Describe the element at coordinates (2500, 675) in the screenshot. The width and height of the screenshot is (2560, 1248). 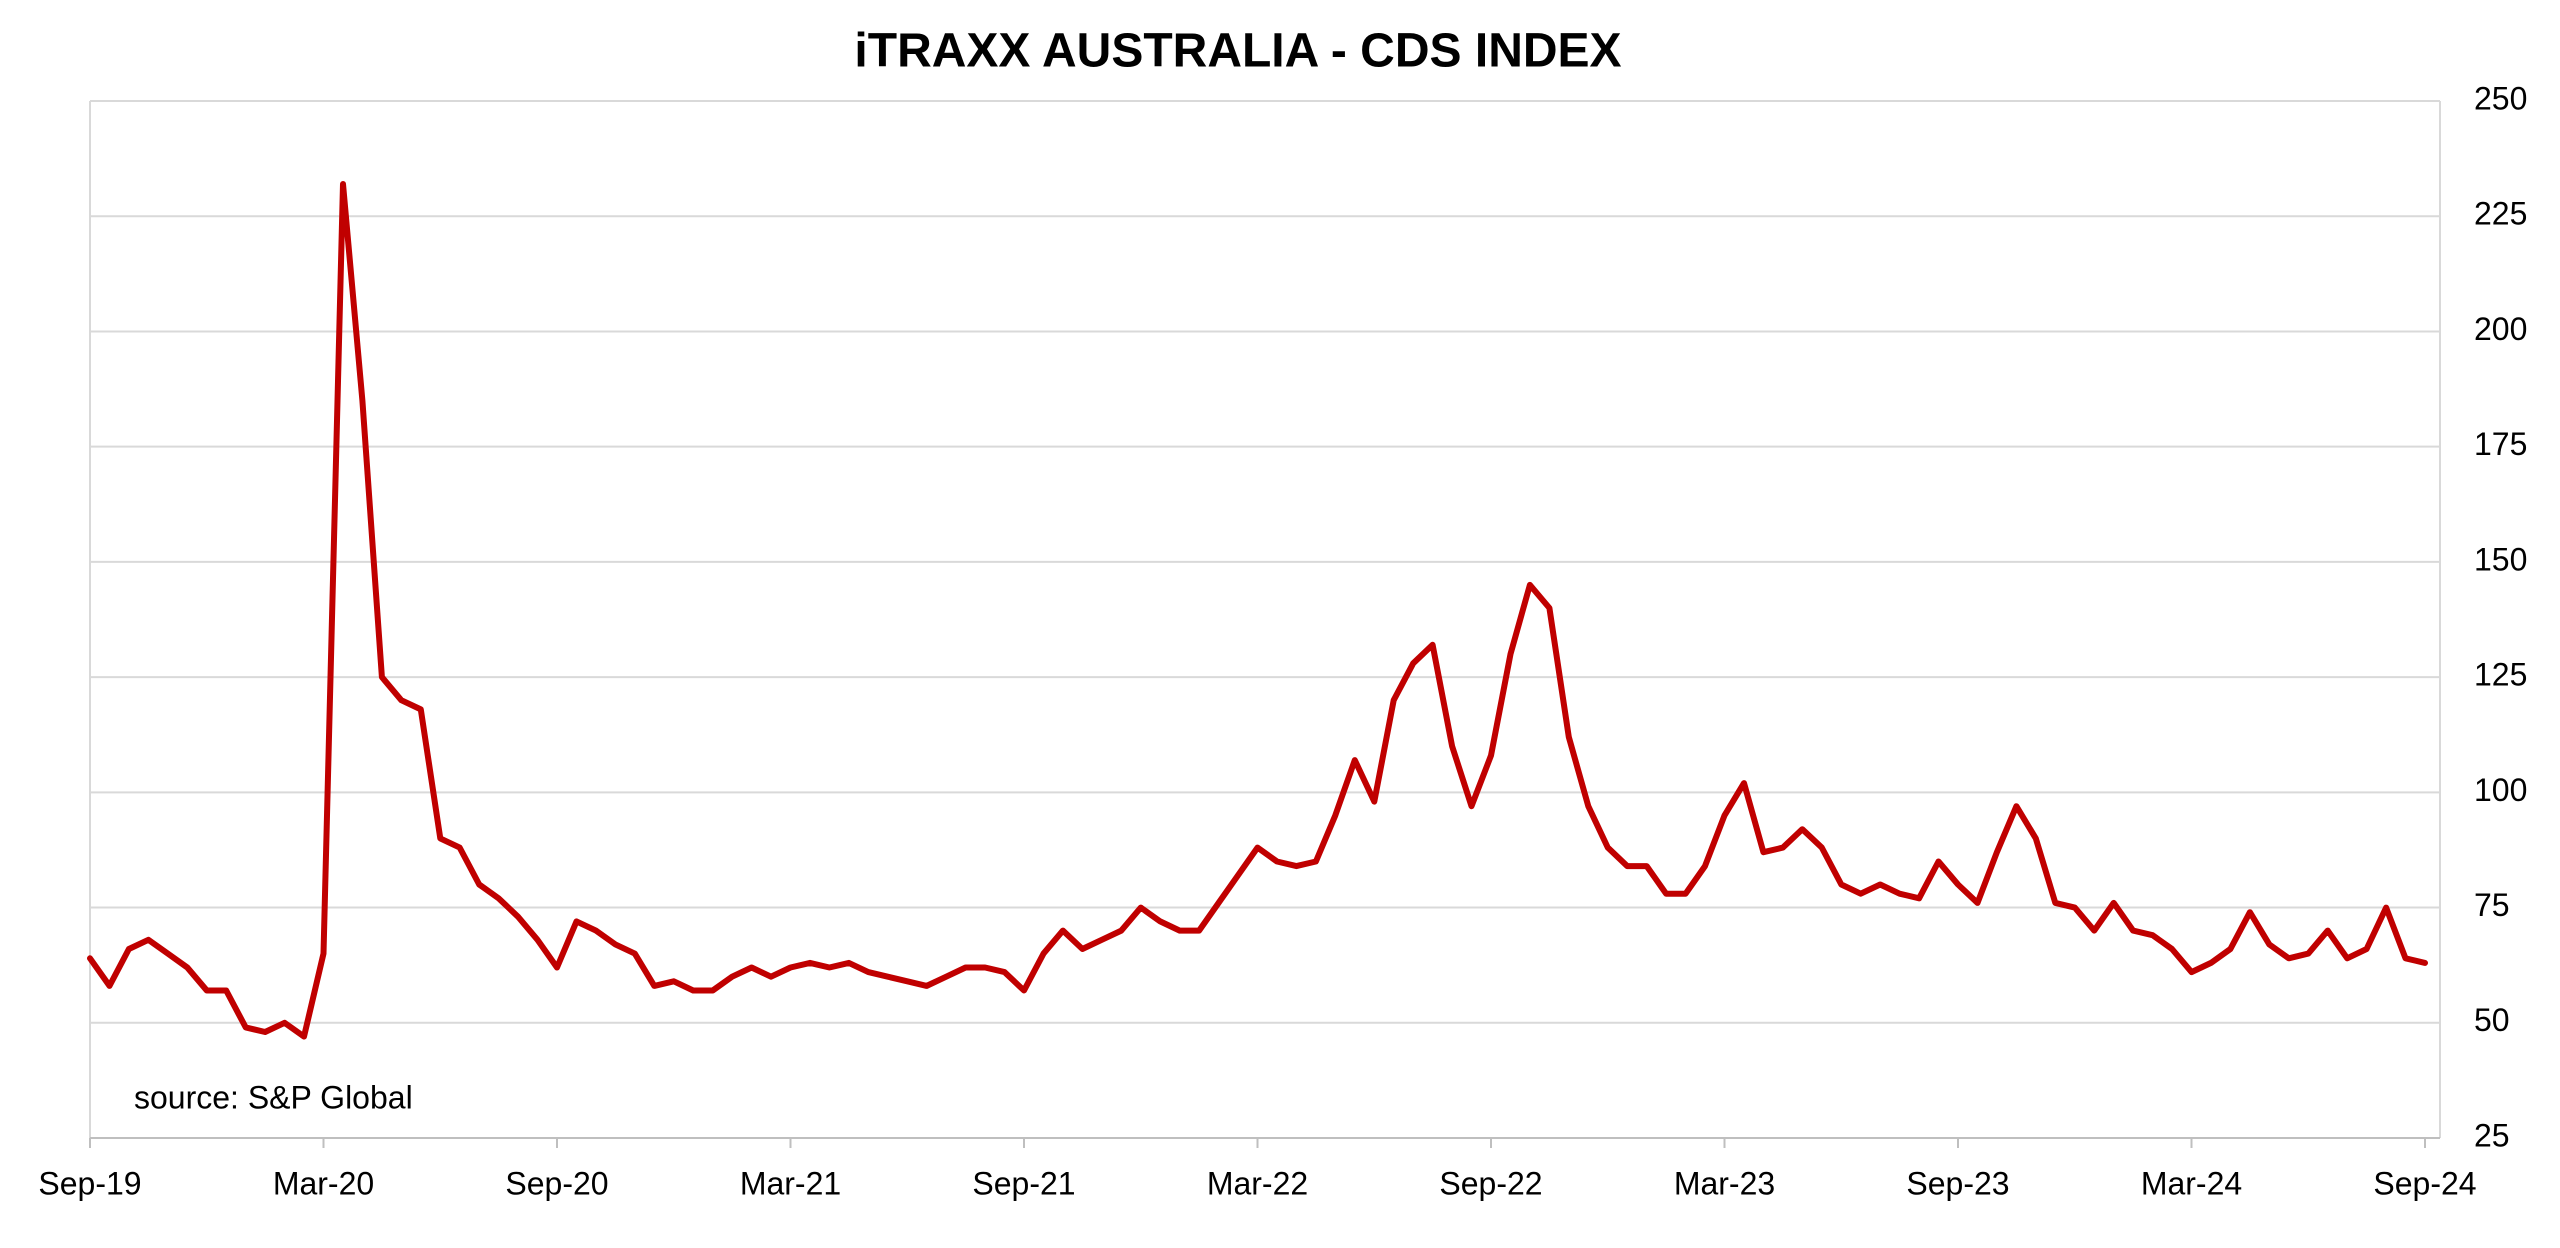
I see `y-tick-label: 125` at that location.